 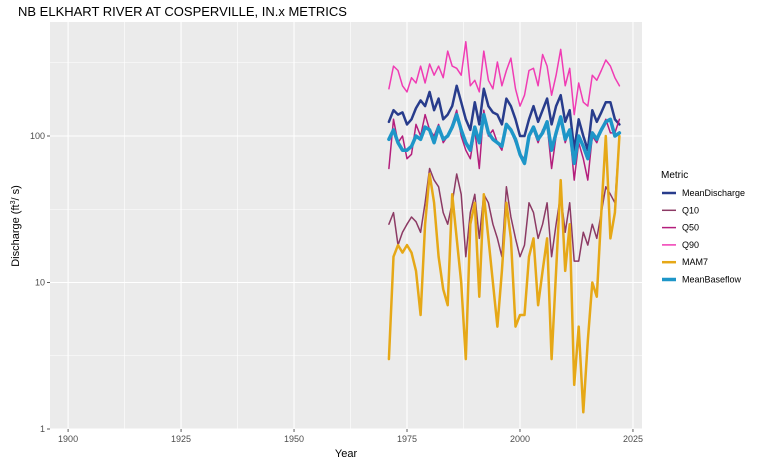 I want to click on series-line-meandischarge, so click(x=504, y=118).